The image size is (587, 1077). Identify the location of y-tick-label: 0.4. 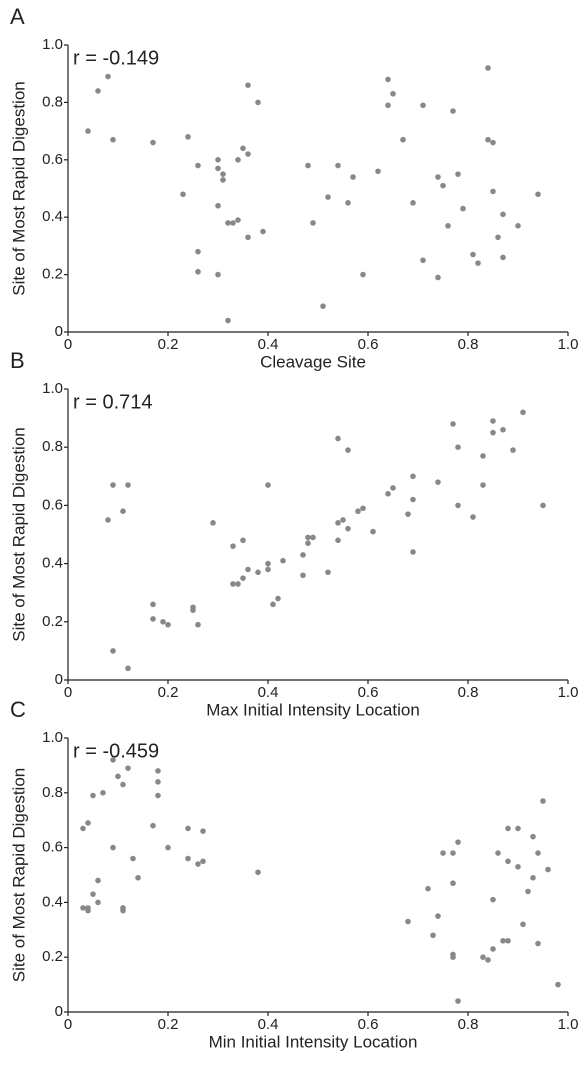
(52, 216).